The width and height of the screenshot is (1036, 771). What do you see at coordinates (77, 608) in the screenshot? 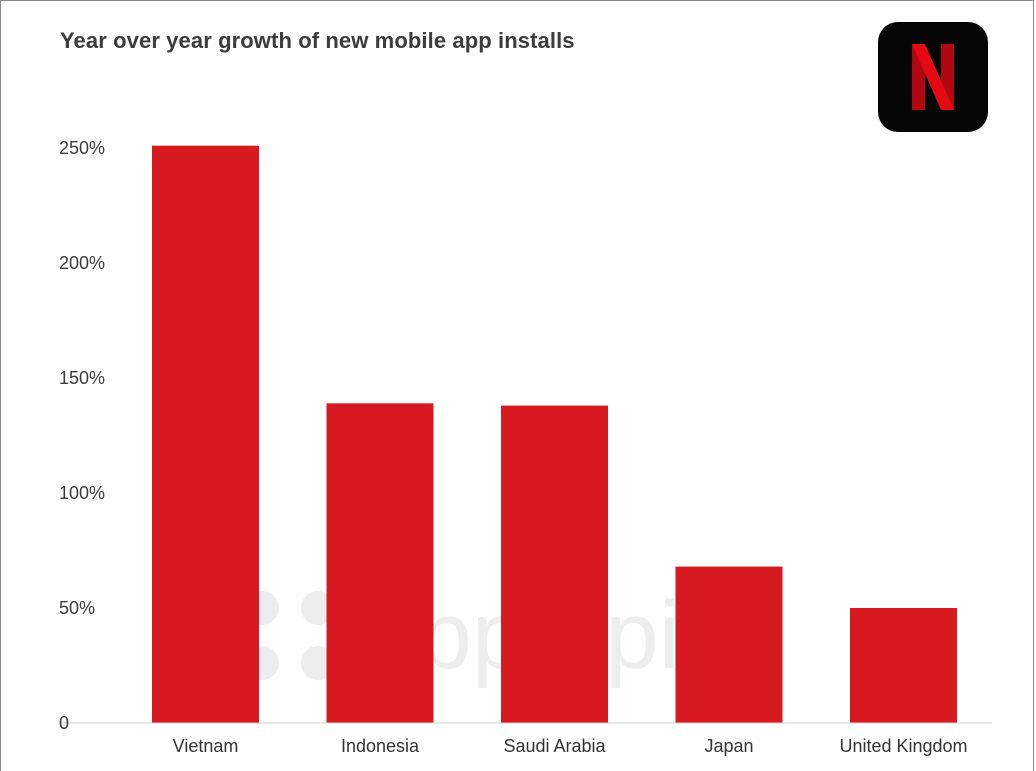
I see `y-tick-label: 50%` at bounding box center [77, 608].